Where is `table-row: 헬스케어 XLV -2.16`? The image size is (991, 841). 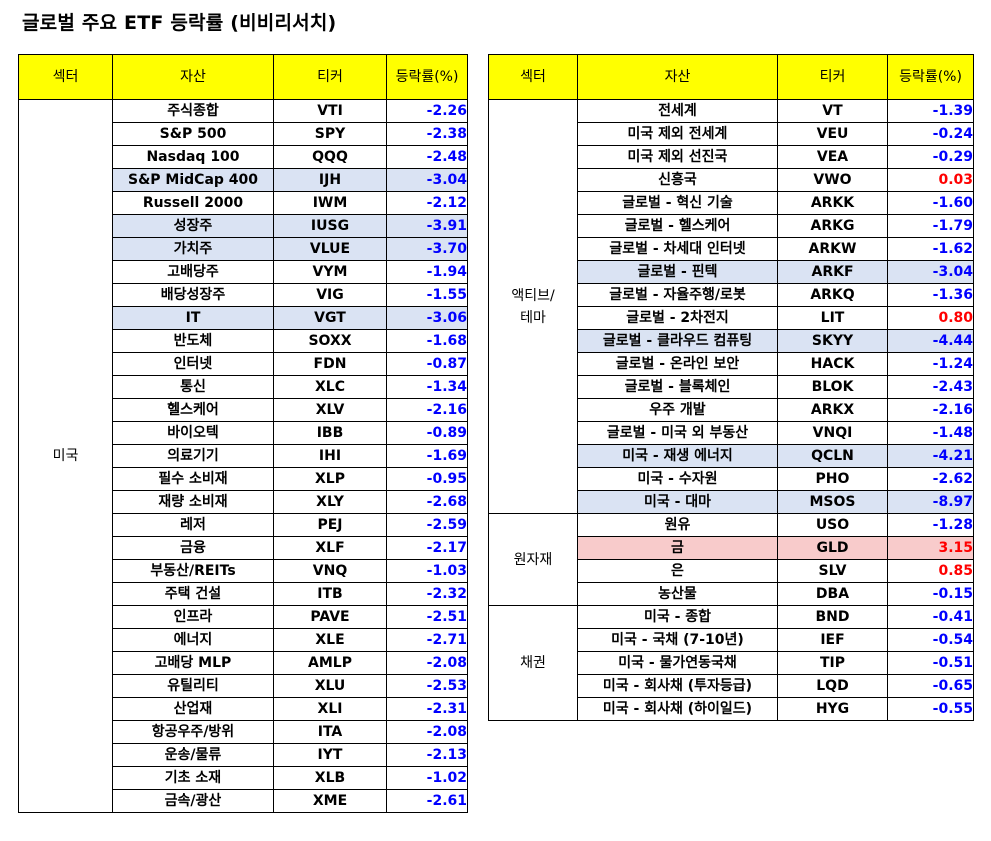
table-row: 헬스케어 XLV -2.16 is located at coordinates (243, 410).